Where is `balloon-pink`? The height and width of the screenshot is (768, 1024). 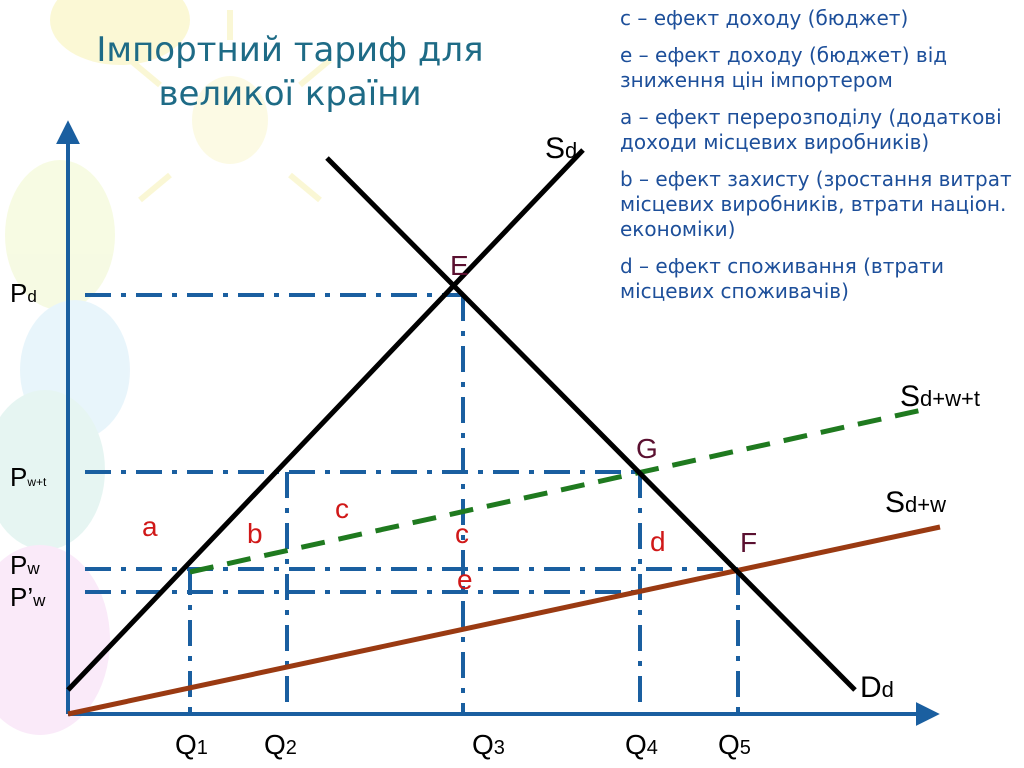 balloon-pink is located at coordinates (55, 640).